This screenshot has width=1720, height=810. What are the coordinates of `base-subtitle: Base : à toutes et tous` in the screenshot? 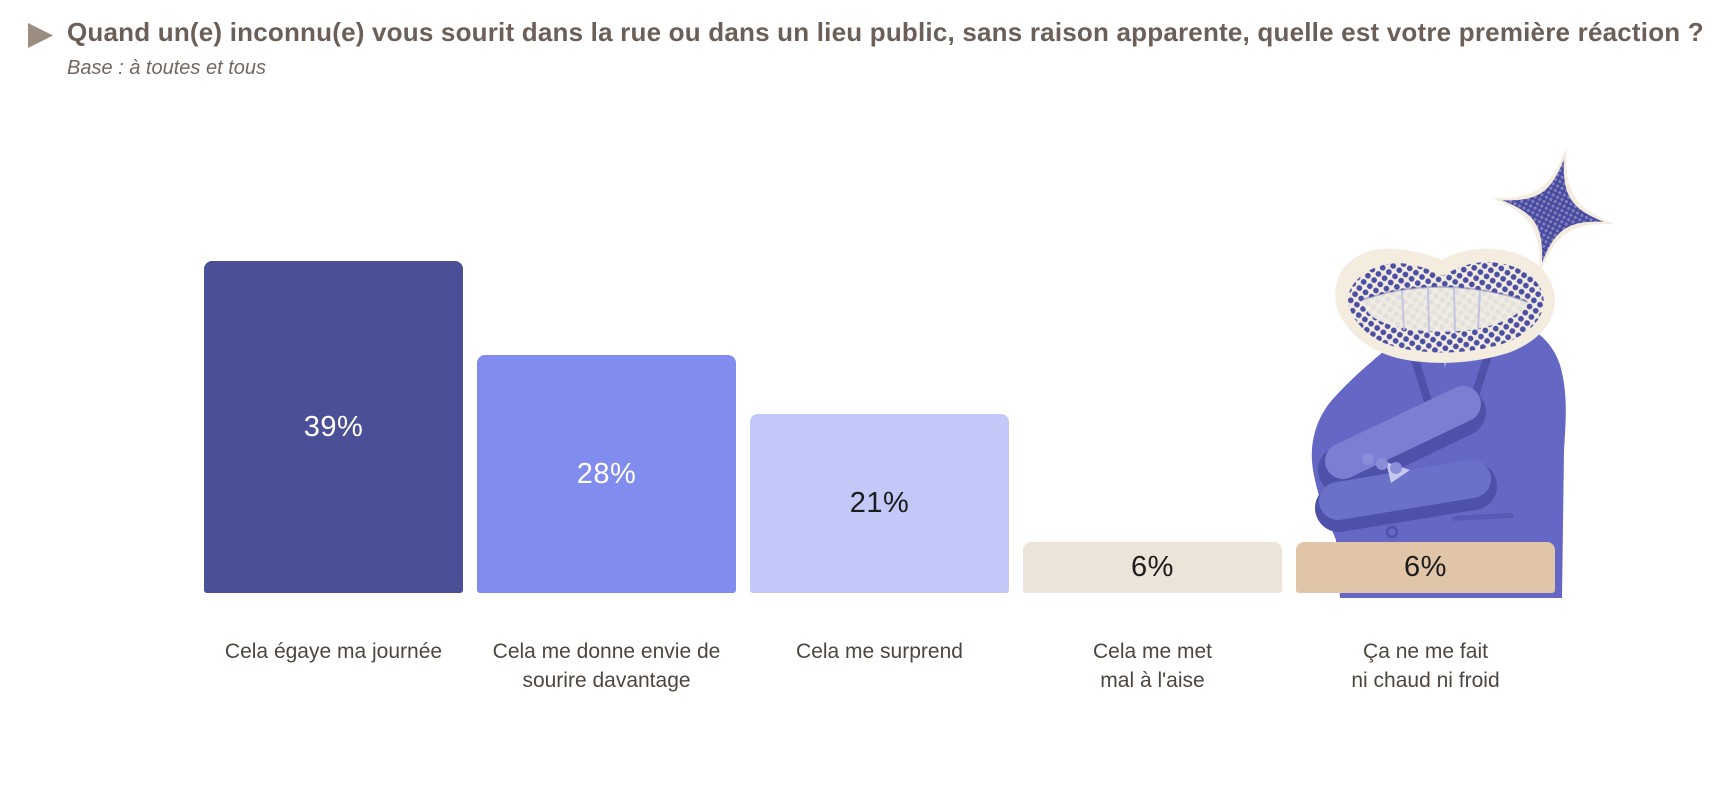 It's located at (167, 67).